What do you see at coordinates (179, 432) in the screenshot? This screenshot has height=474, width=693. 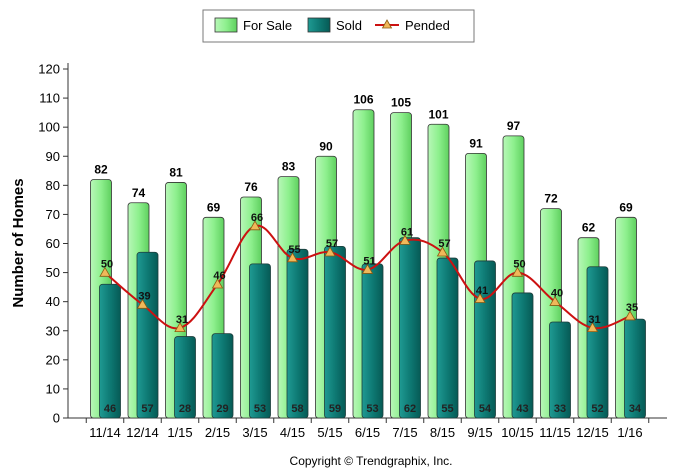 I see `x-tick-label: 1/15` at bounding box center [179, 432].